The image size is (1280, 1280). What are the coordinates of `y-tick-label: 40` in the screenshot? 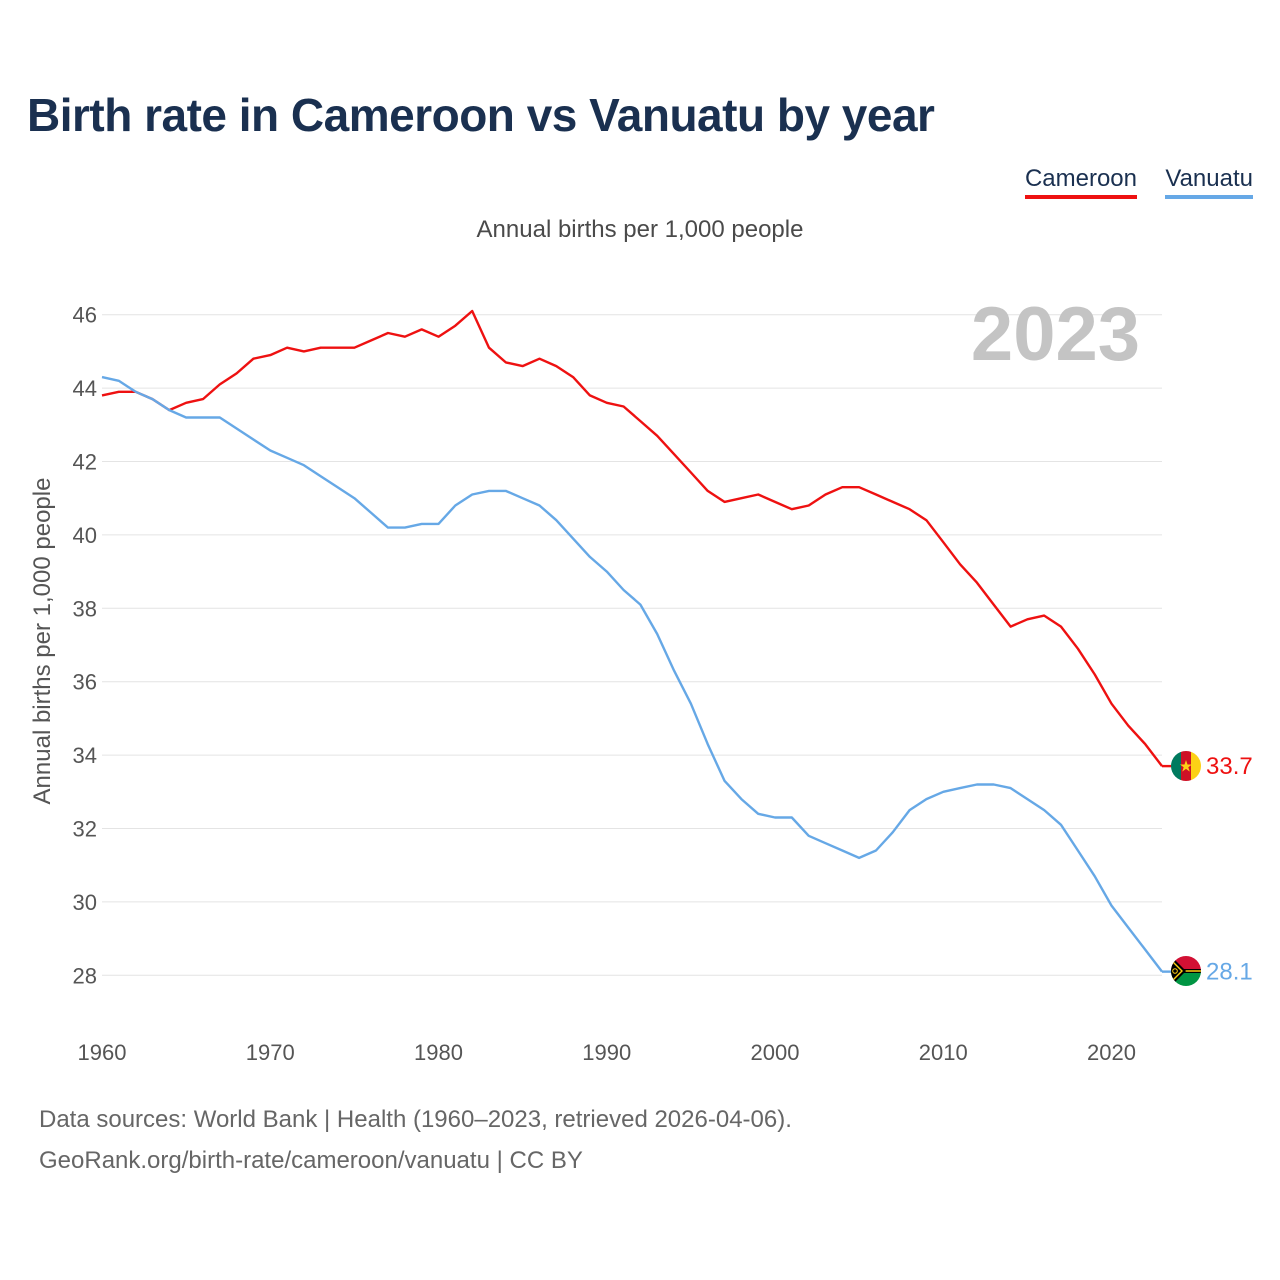 It's located at (85, 535).